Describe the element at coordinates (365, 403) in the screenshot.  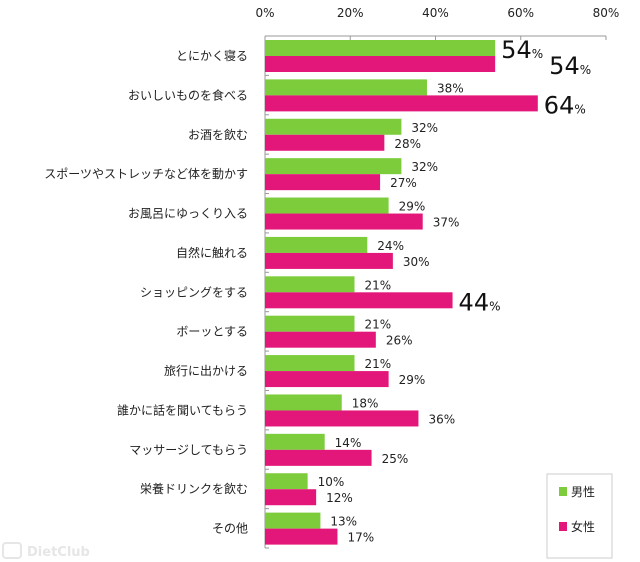
I see `data-label: 18%` at that location.